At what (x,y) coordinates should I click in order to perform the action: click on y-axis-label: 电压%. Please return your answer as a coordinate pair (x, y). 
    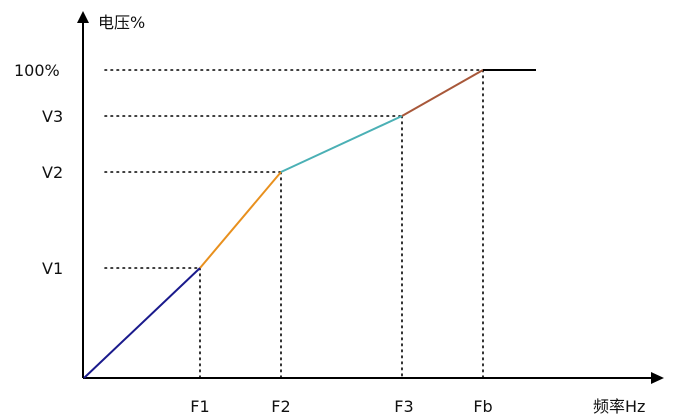
    Looking at the image, I should click on (121, 22).